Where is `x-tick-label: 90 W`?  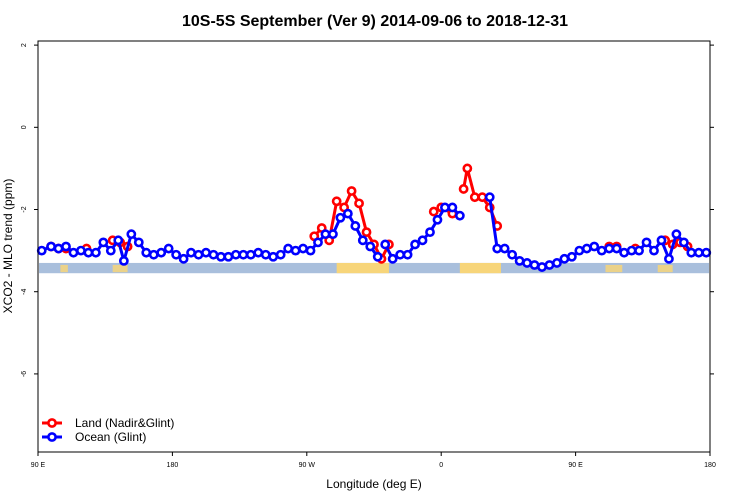 x-tick-label: 90 W is located at coordinates (307, 465).